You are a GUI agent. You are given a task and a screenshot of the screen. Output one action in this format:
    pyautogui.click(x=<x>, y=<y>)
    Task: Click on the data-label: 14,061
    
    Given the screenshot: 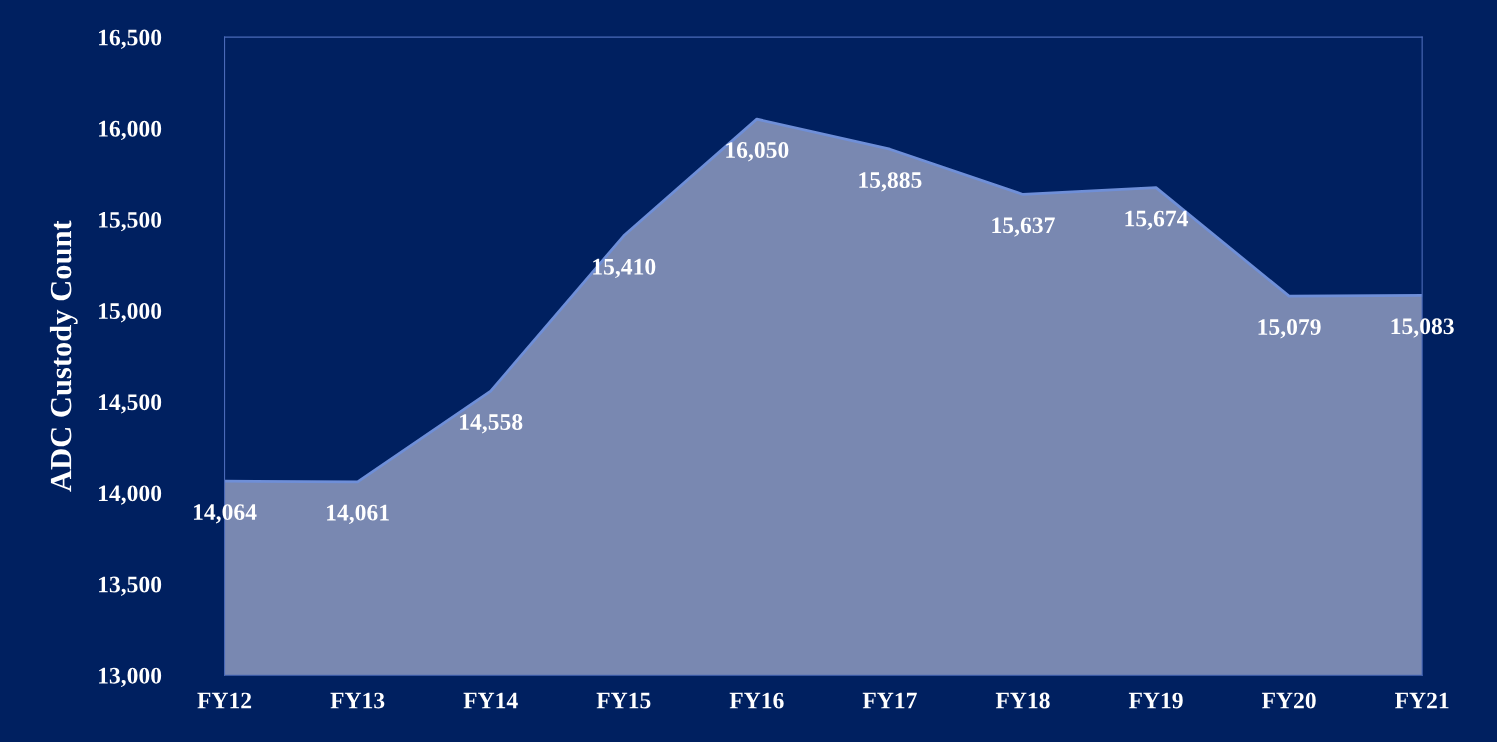 What is the action you would take?
    pyautogui.click(x=358, y=514)
    